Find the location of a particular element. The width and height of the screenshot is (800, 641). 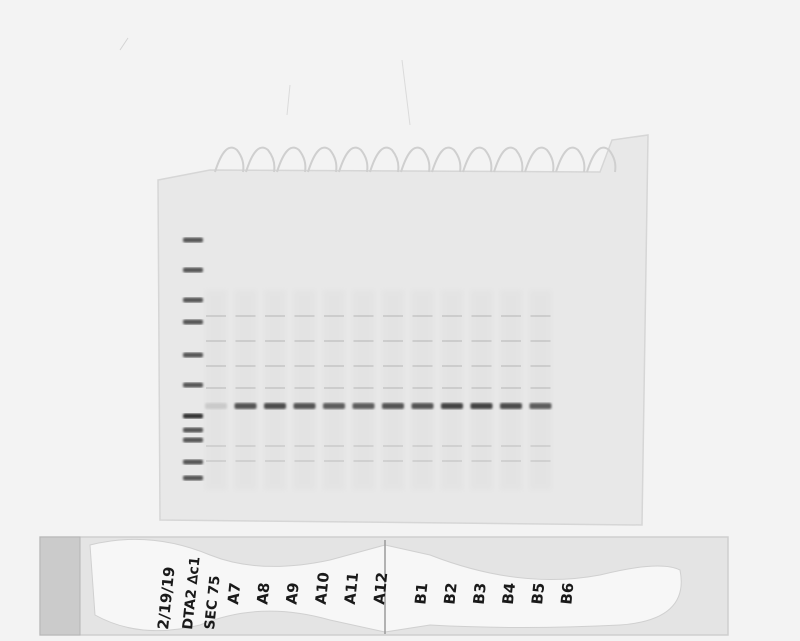

handwritten-metadata: 2/19/19 DTA2 ∆c1 SEC 75 is located at coordinates (189, 593).